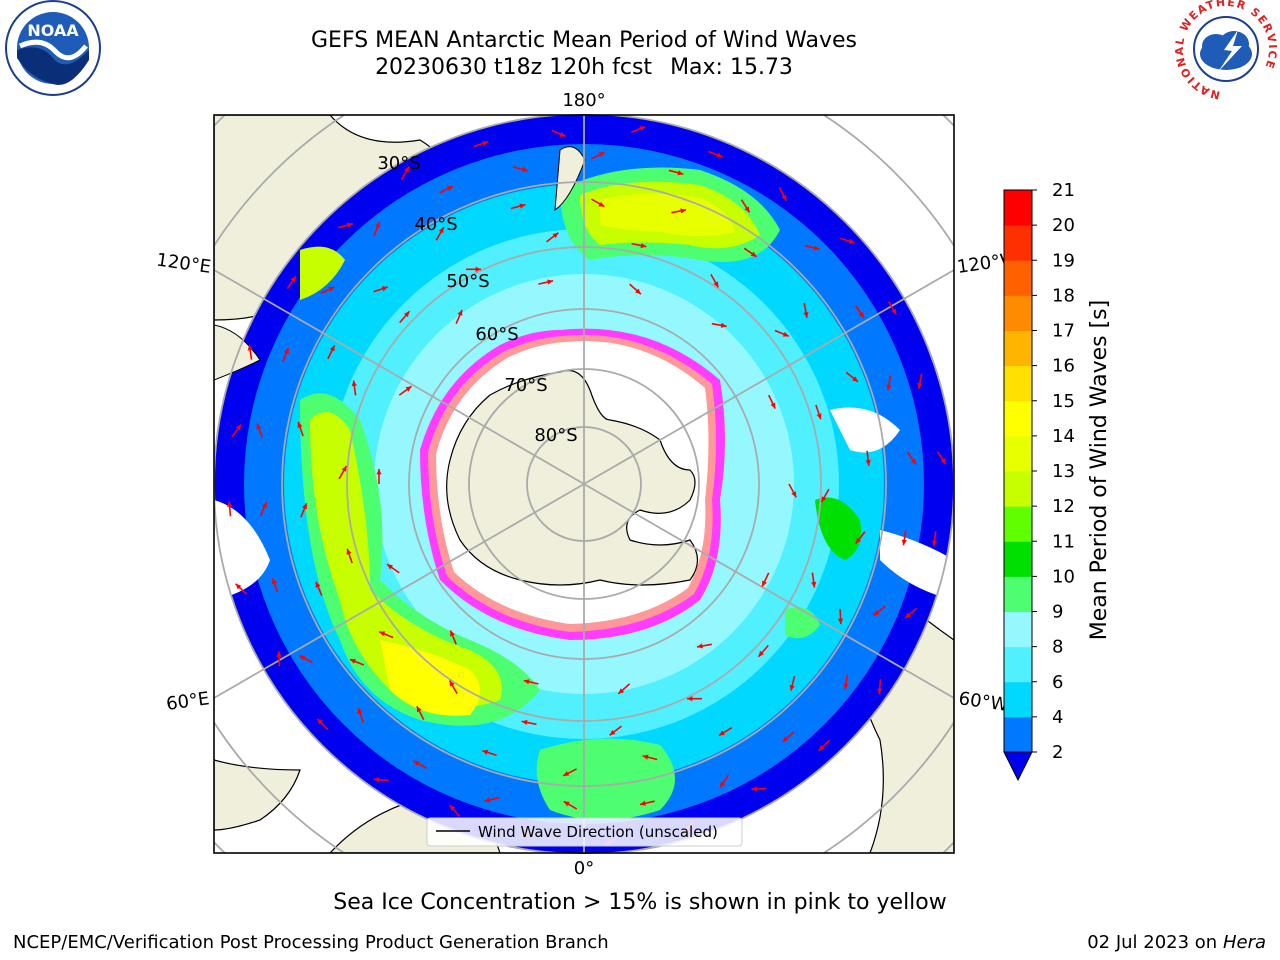 The height and width of the screenshot is (960, 1280). I want to click on lat-label-30s: 30°S, so click(398, 163).